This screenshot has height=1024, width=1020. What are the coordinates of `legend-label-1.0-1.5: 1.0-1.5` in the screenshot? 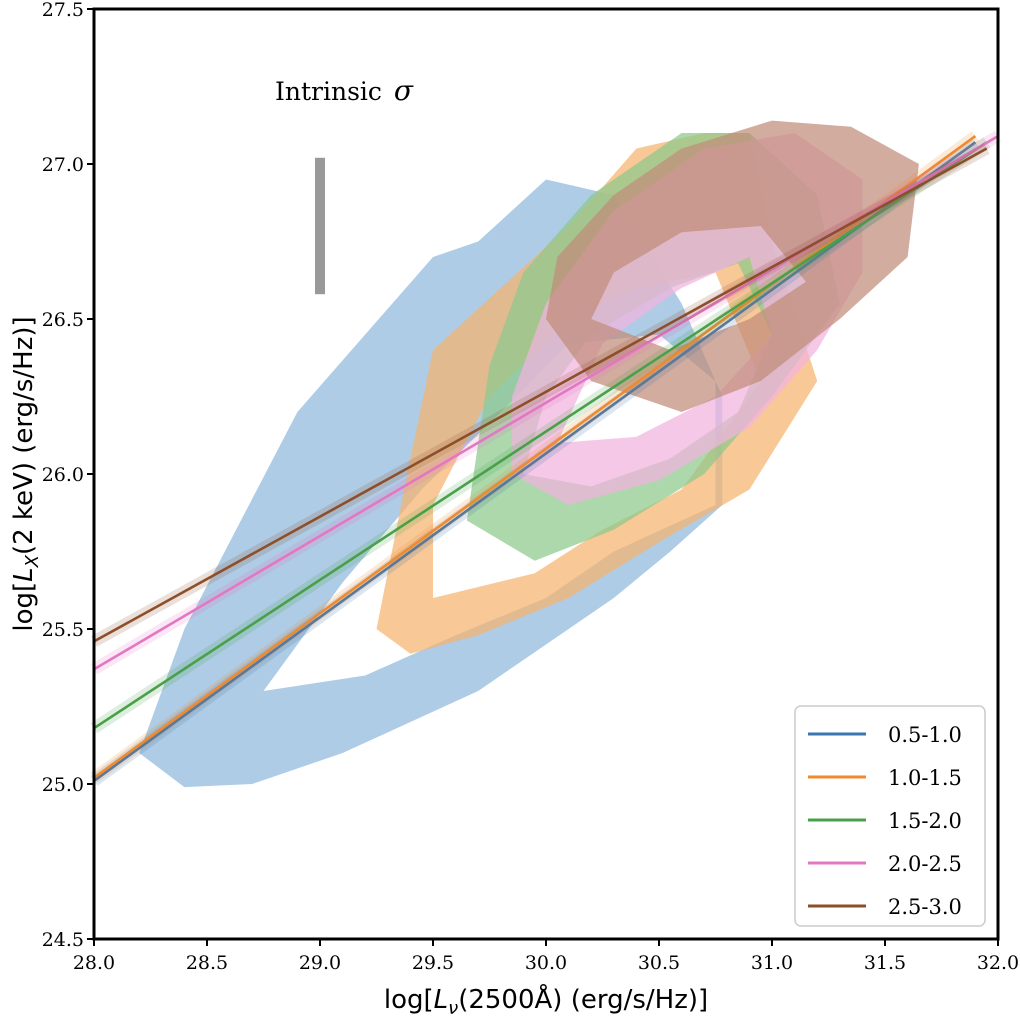 It's located at (925, 778).